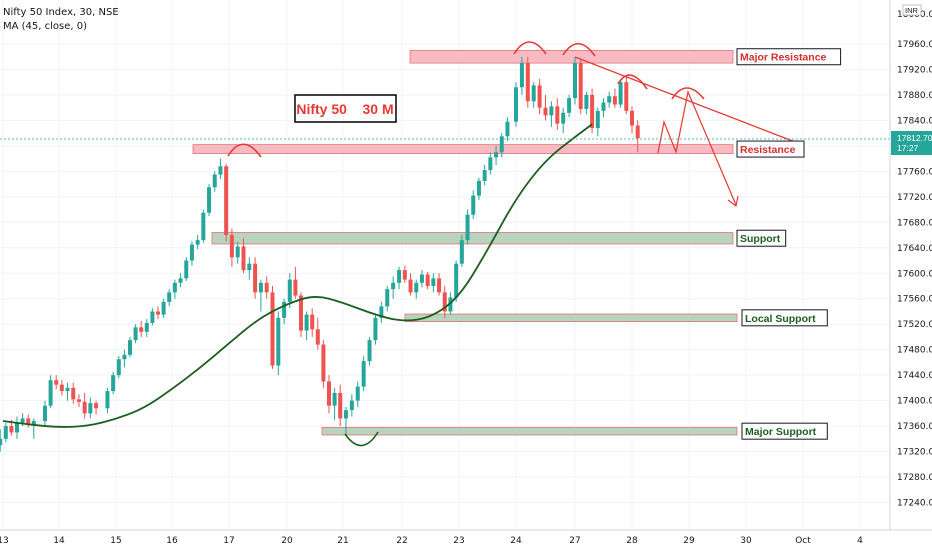 Image resolution: width=932 pixels, height=550 pixels. Describe the element at coordinates (911, 143) in the screenshot. I see `price-tag` at that location.